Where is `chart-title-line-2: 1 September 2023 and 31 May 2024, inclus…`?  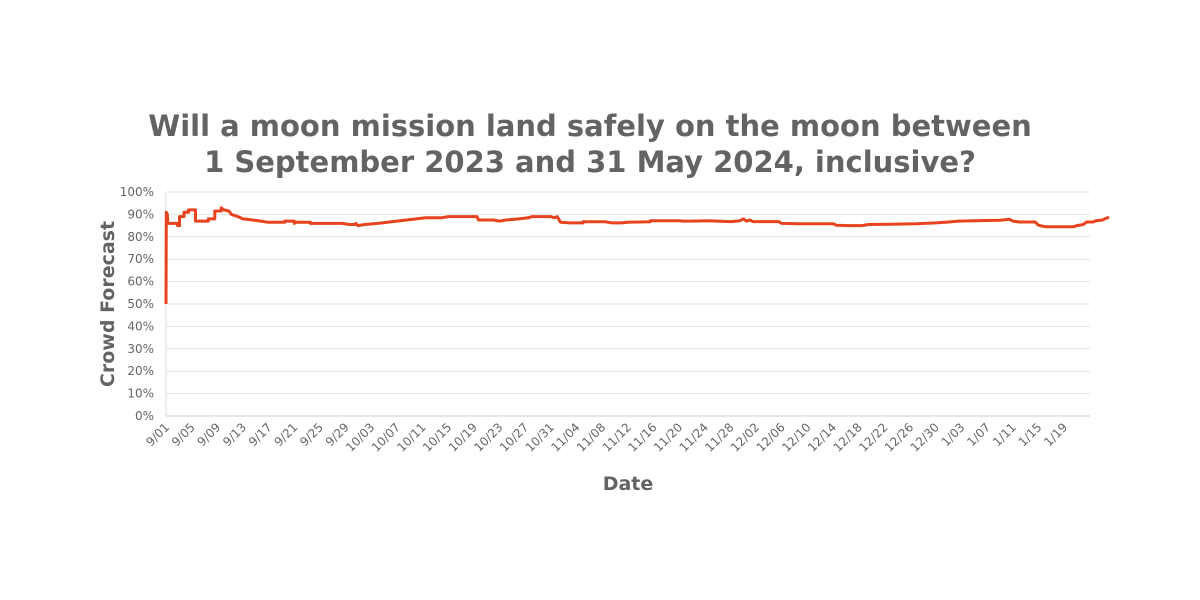 chart-title-line-2: 1 September 2023 and 31 May 2024, inclus… is located at coordinates (590, 162).